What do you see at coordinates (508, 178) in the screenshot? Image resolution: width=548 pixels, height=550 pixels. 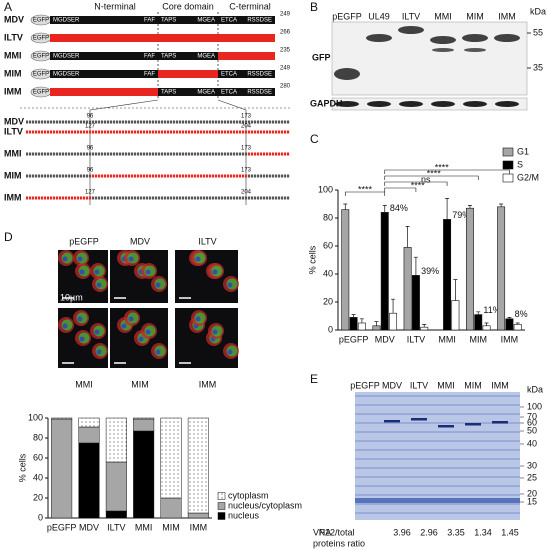 I see `legend-swatch` at bounding box center [508, 178].